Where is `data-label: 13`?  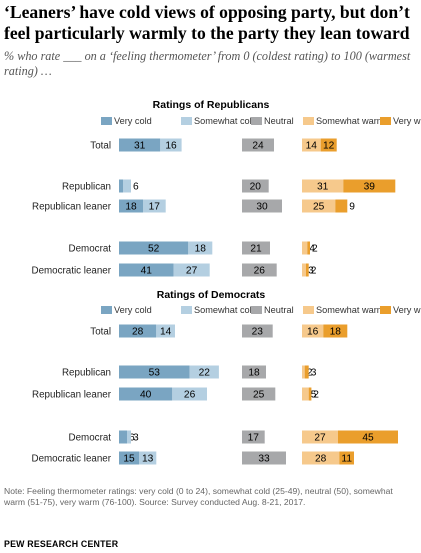
data-label: 13 is located at coordinates (148, 459).